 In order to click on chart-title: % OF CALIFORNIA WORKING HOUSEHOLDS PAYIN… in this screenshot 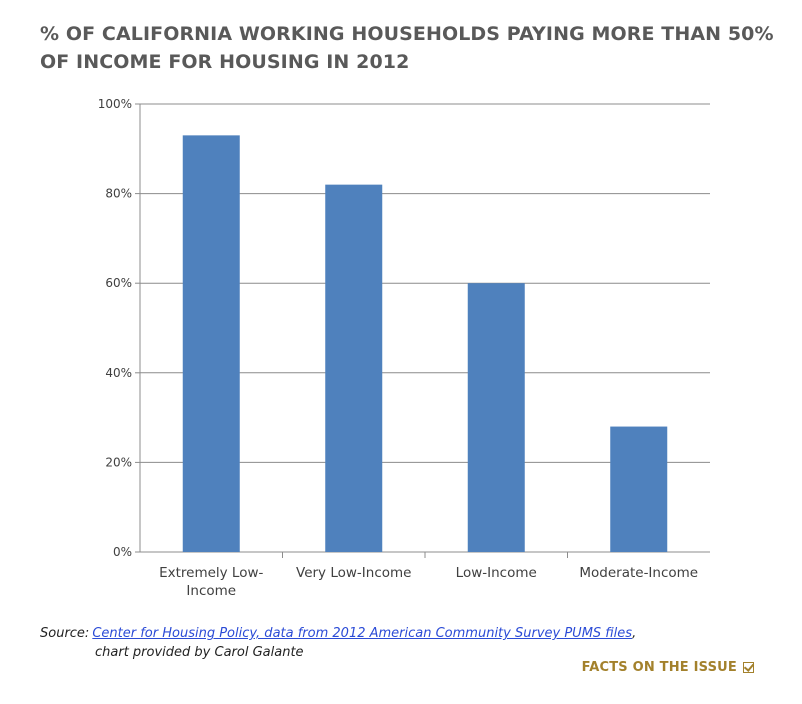, I will do `click(407, 48)`.